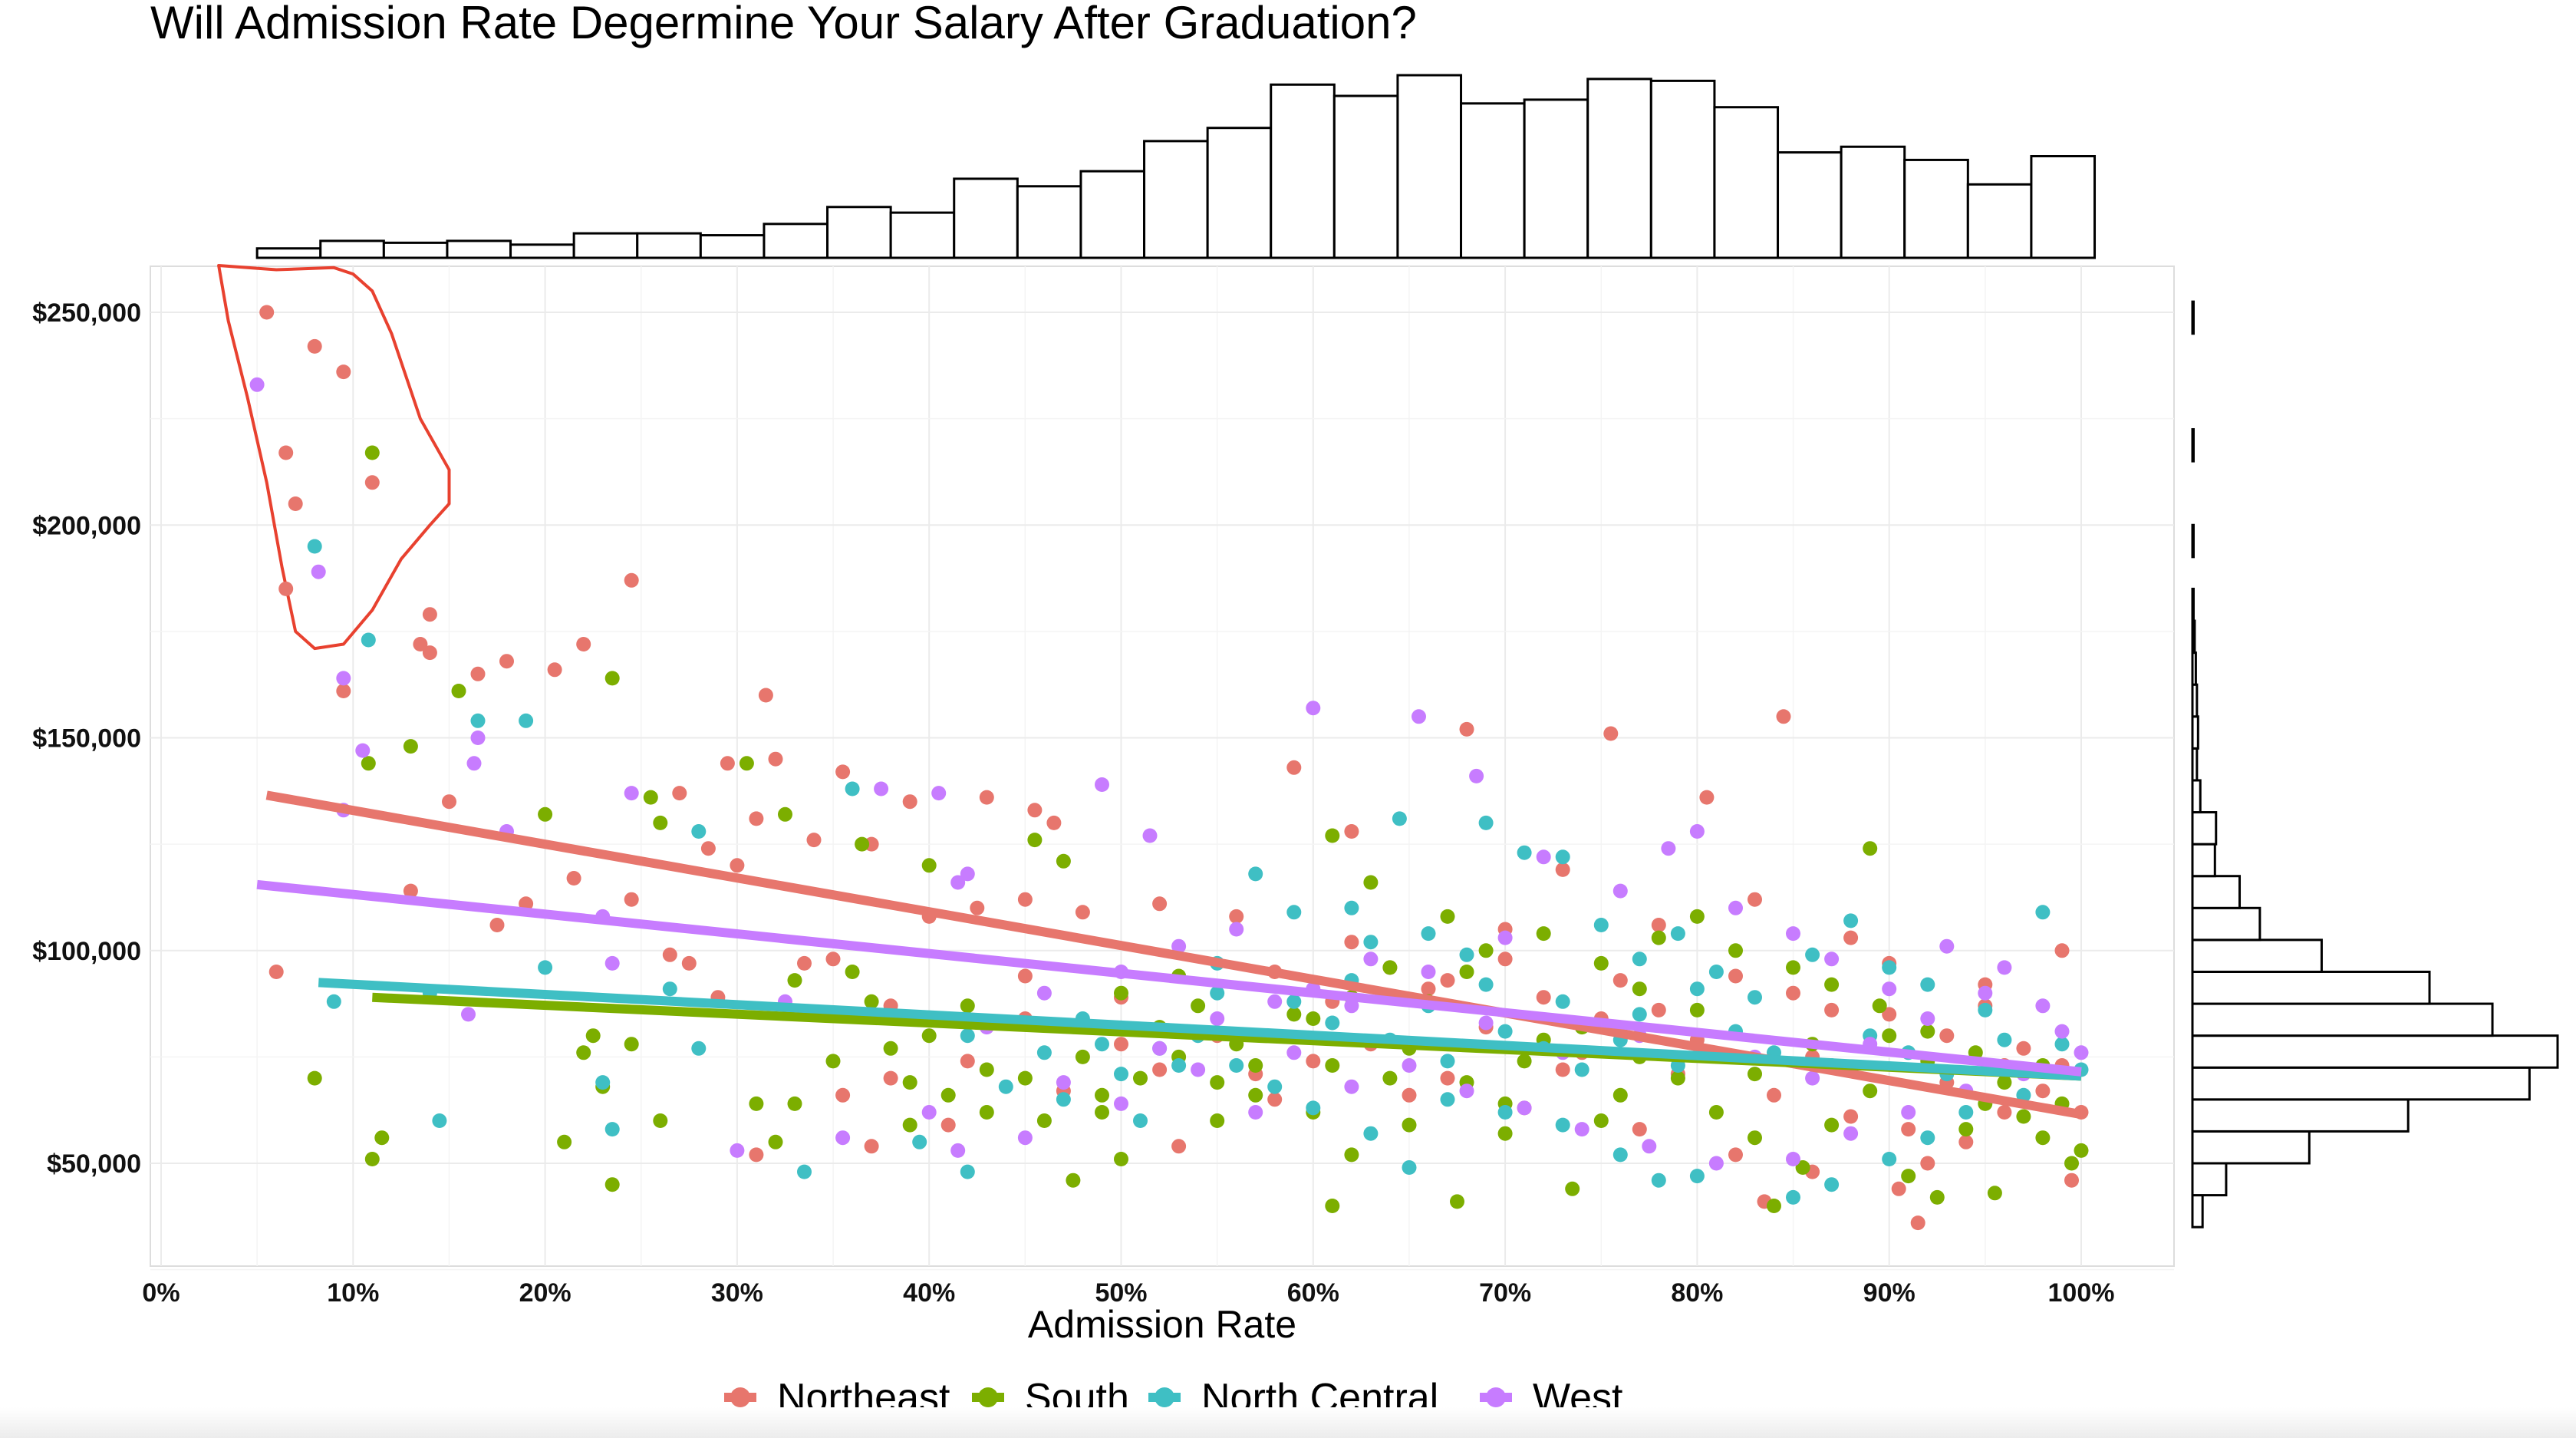 The image size is (2576, 1438). What do you see at coordinates (737, 1293) in the screenshot?
I see `x-tick-label: 30%` at bounding box center [737, 1293].